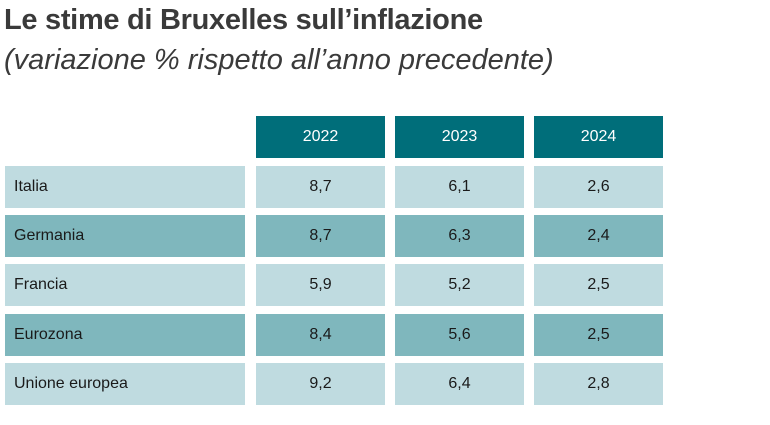  I want to click on data-cell: 9,2, so click(320, 384).